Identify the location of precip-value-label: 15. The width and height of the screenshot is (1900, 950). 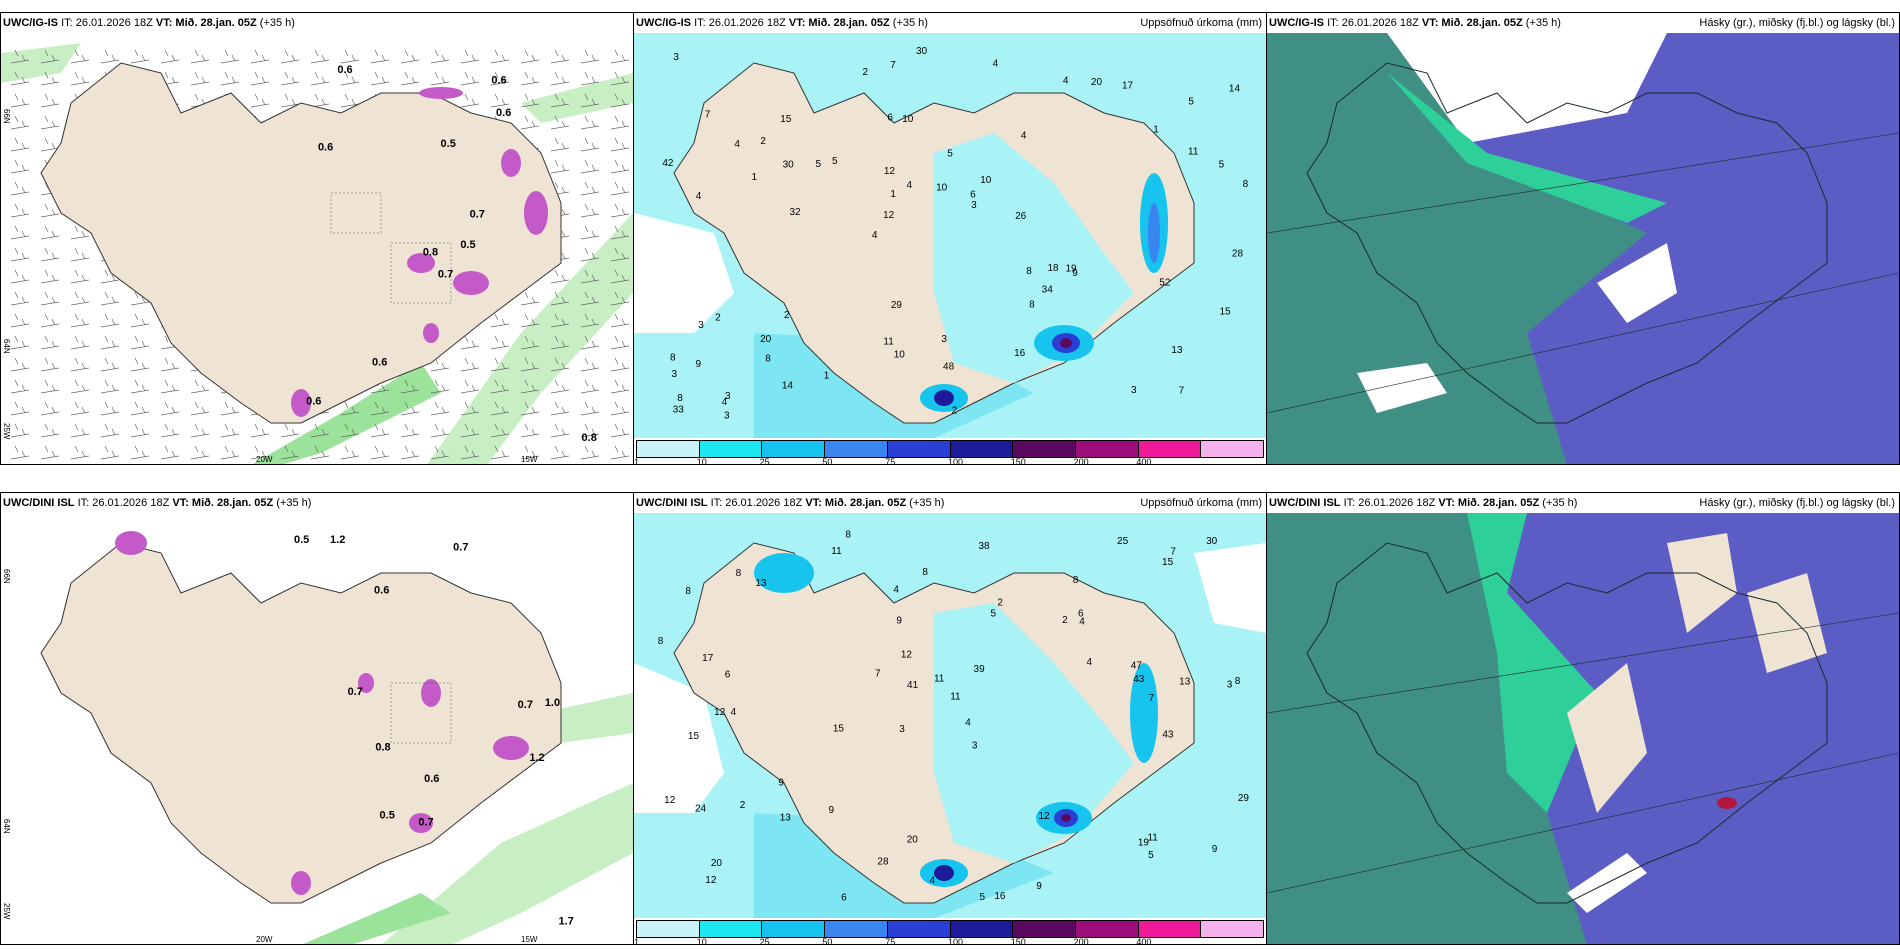
(1168, 562).